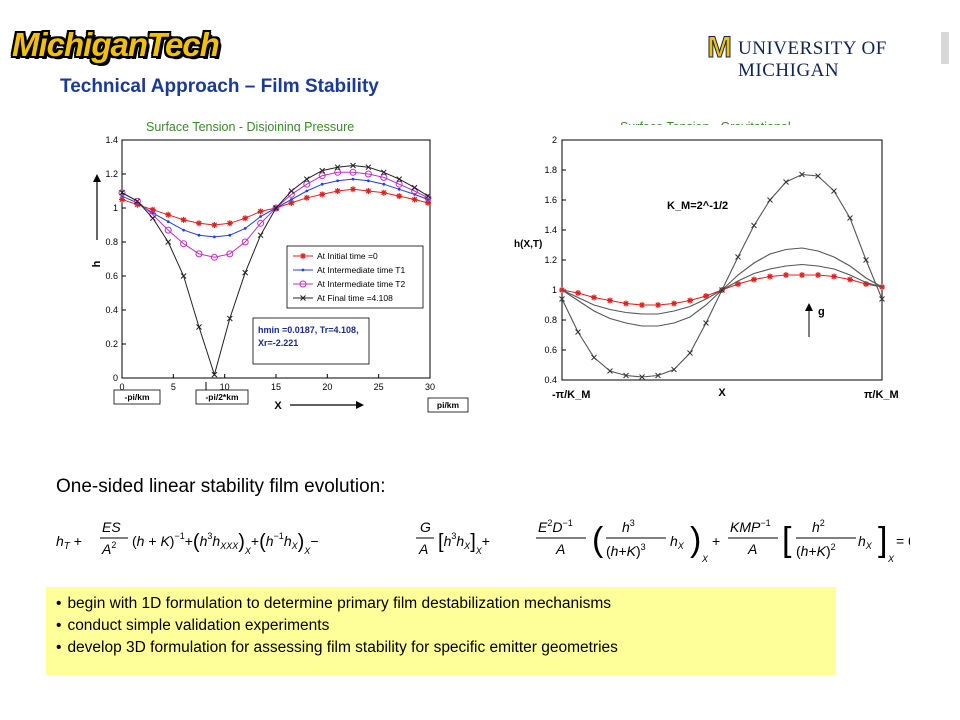 The height and width of the screenshot is (720, 960). Describe the element at coordinates (550, 260) in the screenshot. I see `y-tick-label: 1.2` at that location.